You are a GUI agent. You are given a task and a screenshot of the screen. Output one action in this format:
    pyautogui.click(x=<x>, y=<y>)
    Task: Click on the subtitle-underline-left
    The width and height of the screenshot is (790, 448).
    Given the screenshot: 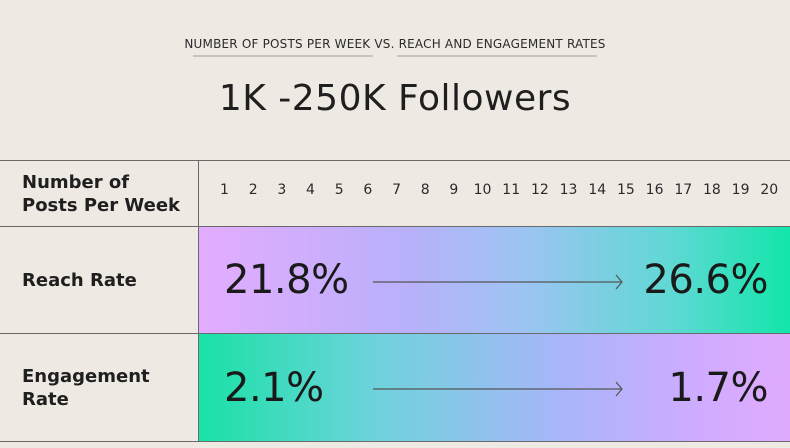 What is the action you would take?
    pyautogui.click(x=283, y=56)
    